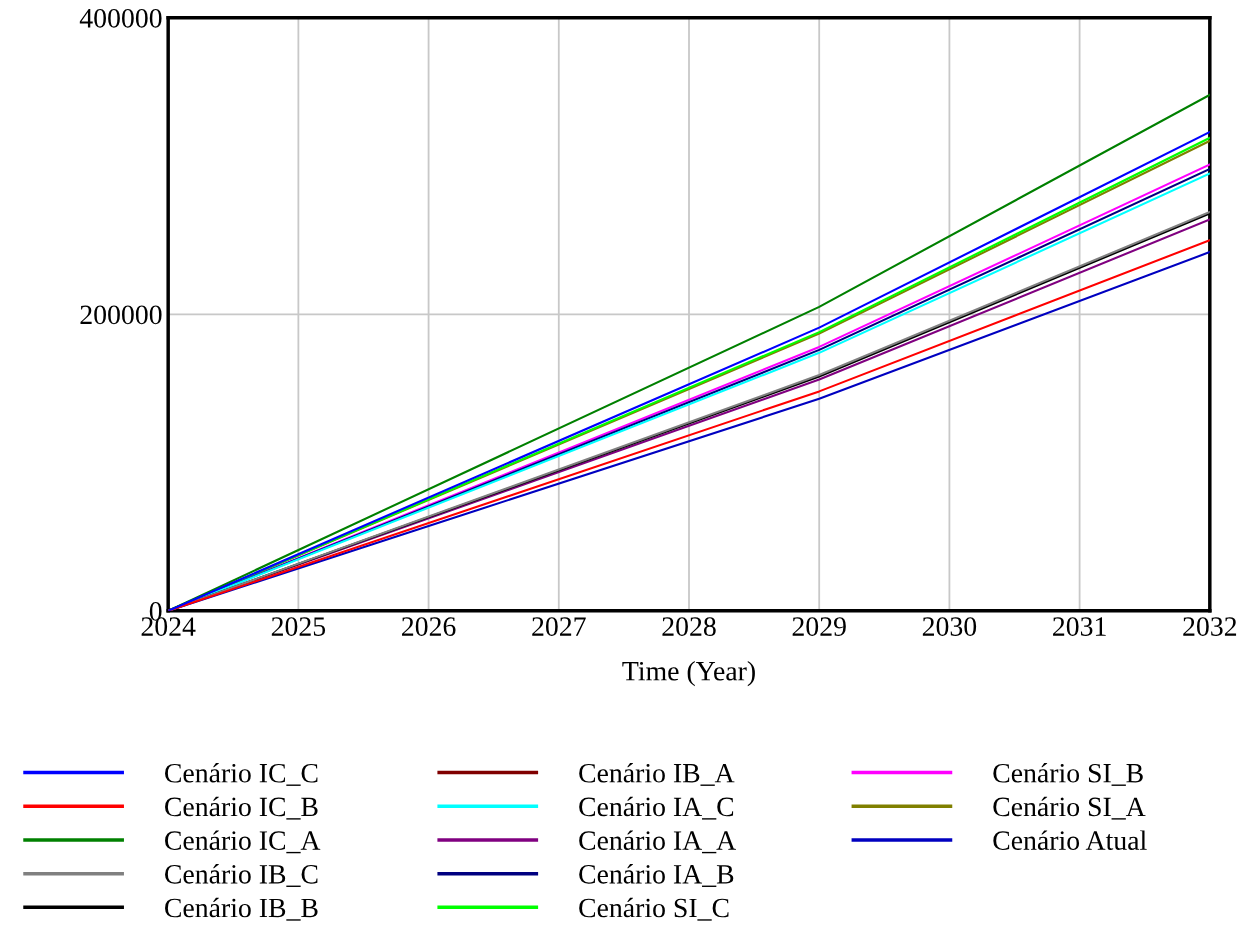  I want to click on x-tick-label: 2032, so click(1210, 626).